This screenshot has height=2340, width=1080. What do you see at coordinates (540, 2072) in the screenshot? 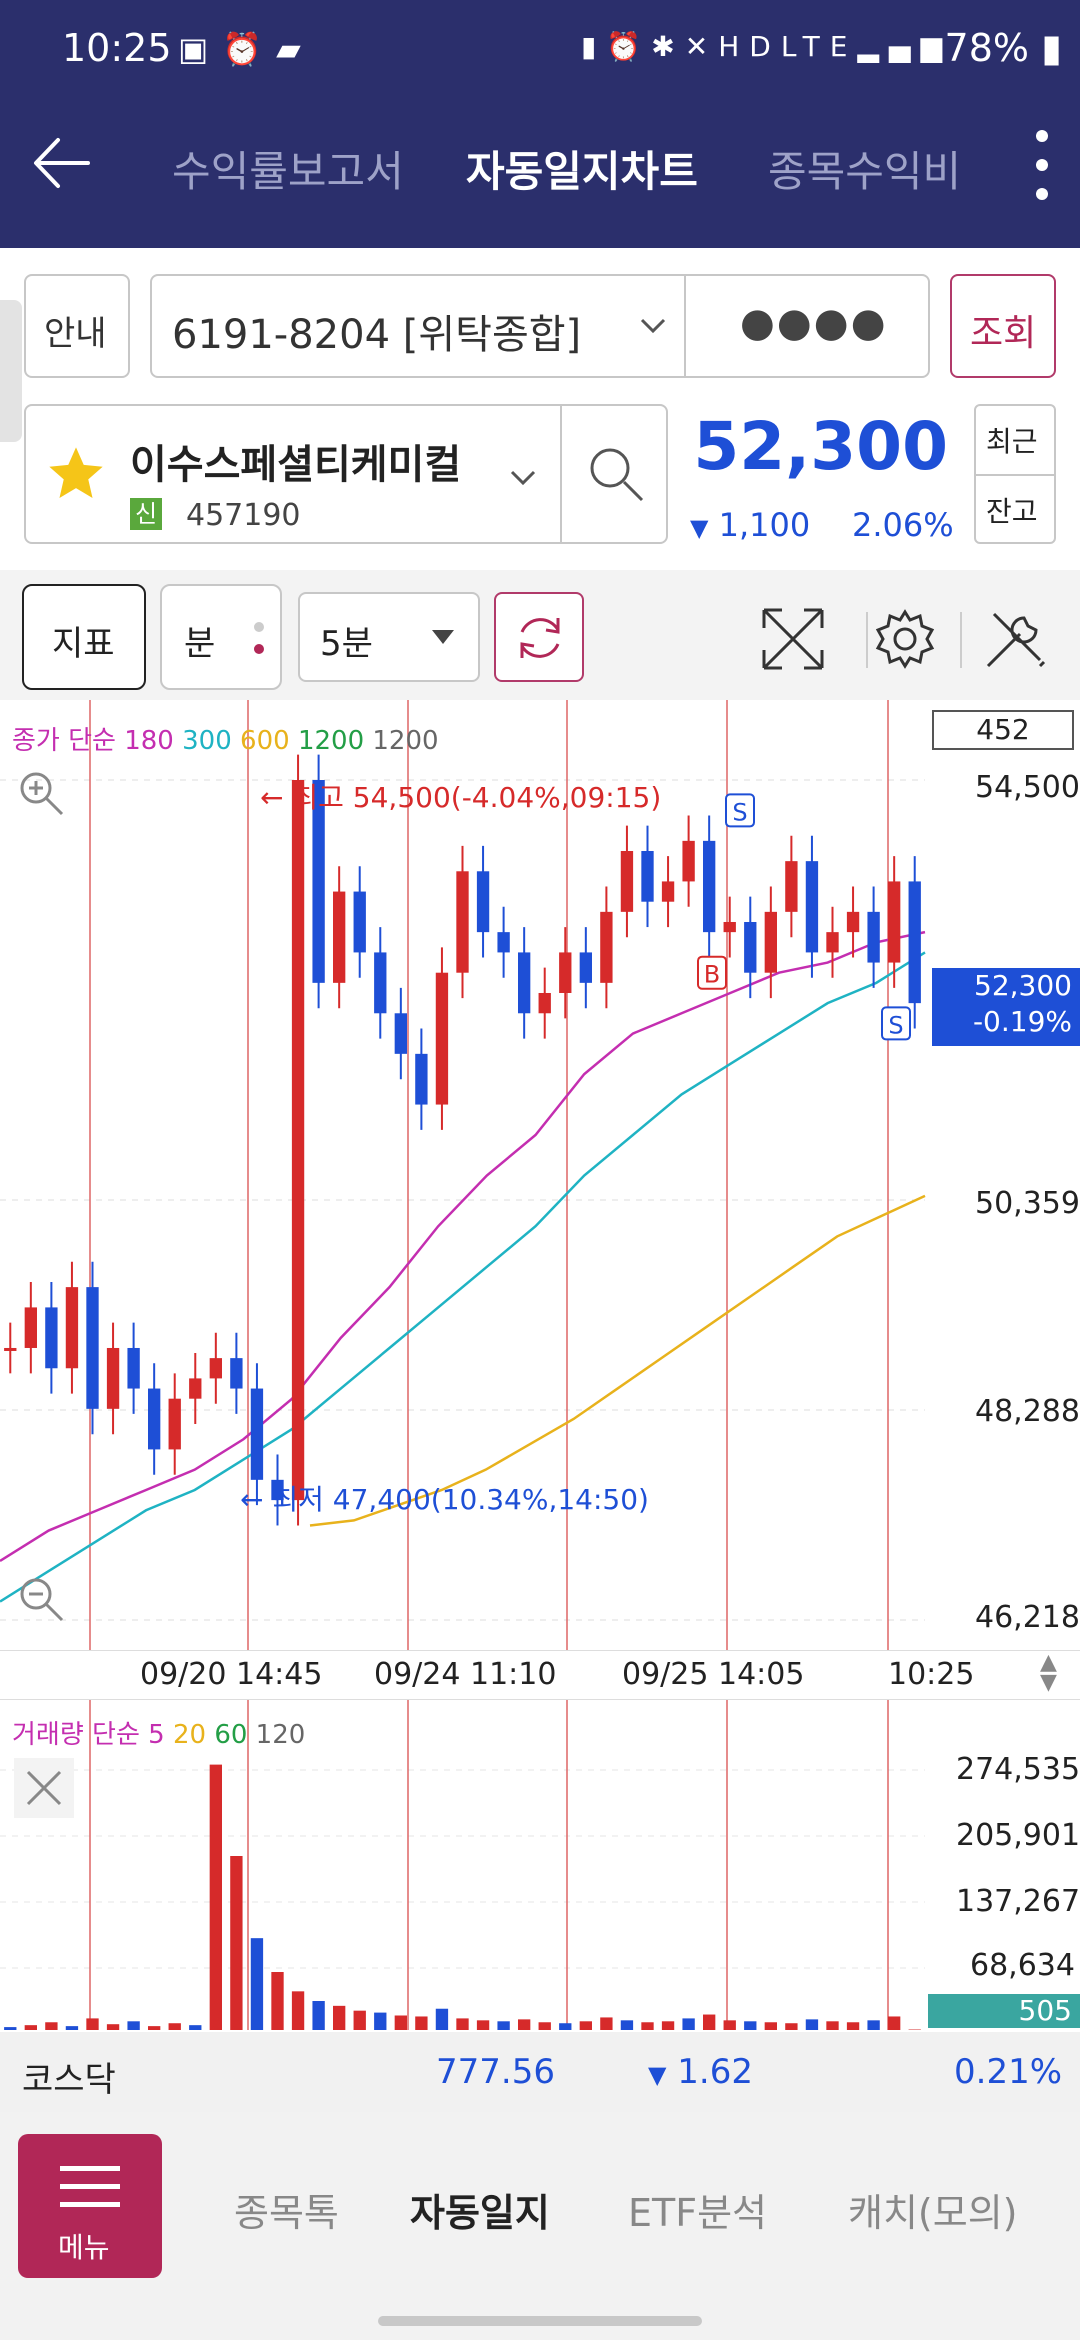
I see `market-index-bar: 코스닥 777.56 ▼ 1.62 0.21%` at bounding box center [540, 2072].